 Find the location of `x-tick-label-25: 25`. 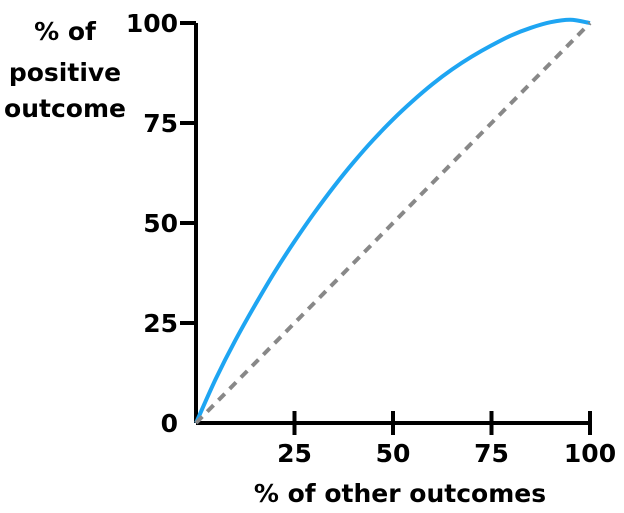

x-tick-label-25: 25 is located at coordinates (294, 453).